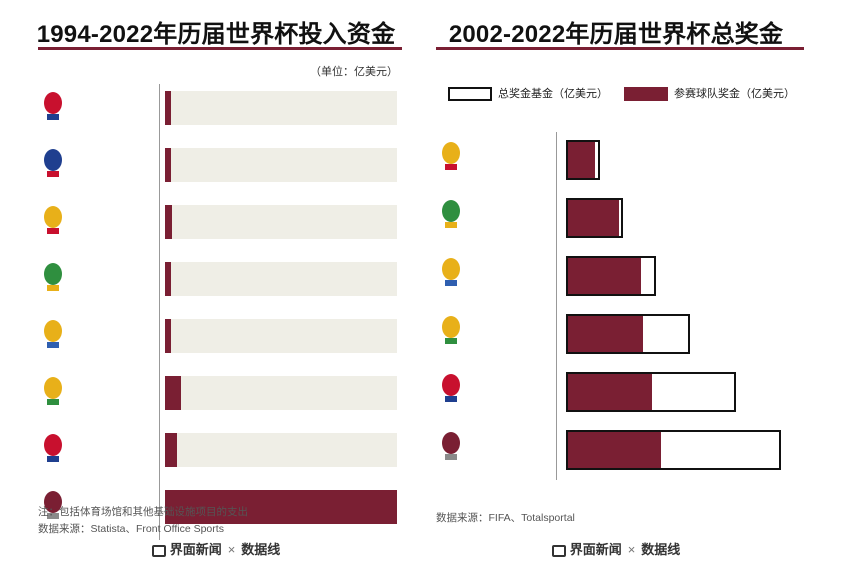 The height and width of the screenshot is (568, 864). Describe the element at coordinates (616, 34) in the screenshot. I see `prize-title: 2002-2022年历届世界杯总奖金` at that location.